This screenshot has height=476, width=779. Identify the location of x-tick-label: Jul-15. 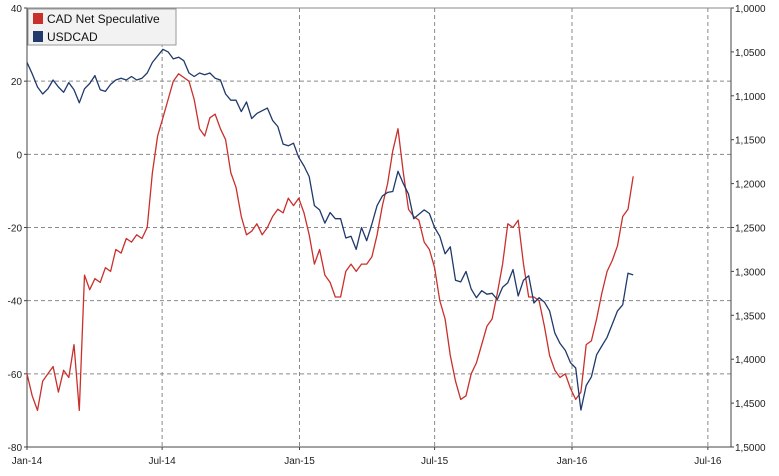
(435, 461).